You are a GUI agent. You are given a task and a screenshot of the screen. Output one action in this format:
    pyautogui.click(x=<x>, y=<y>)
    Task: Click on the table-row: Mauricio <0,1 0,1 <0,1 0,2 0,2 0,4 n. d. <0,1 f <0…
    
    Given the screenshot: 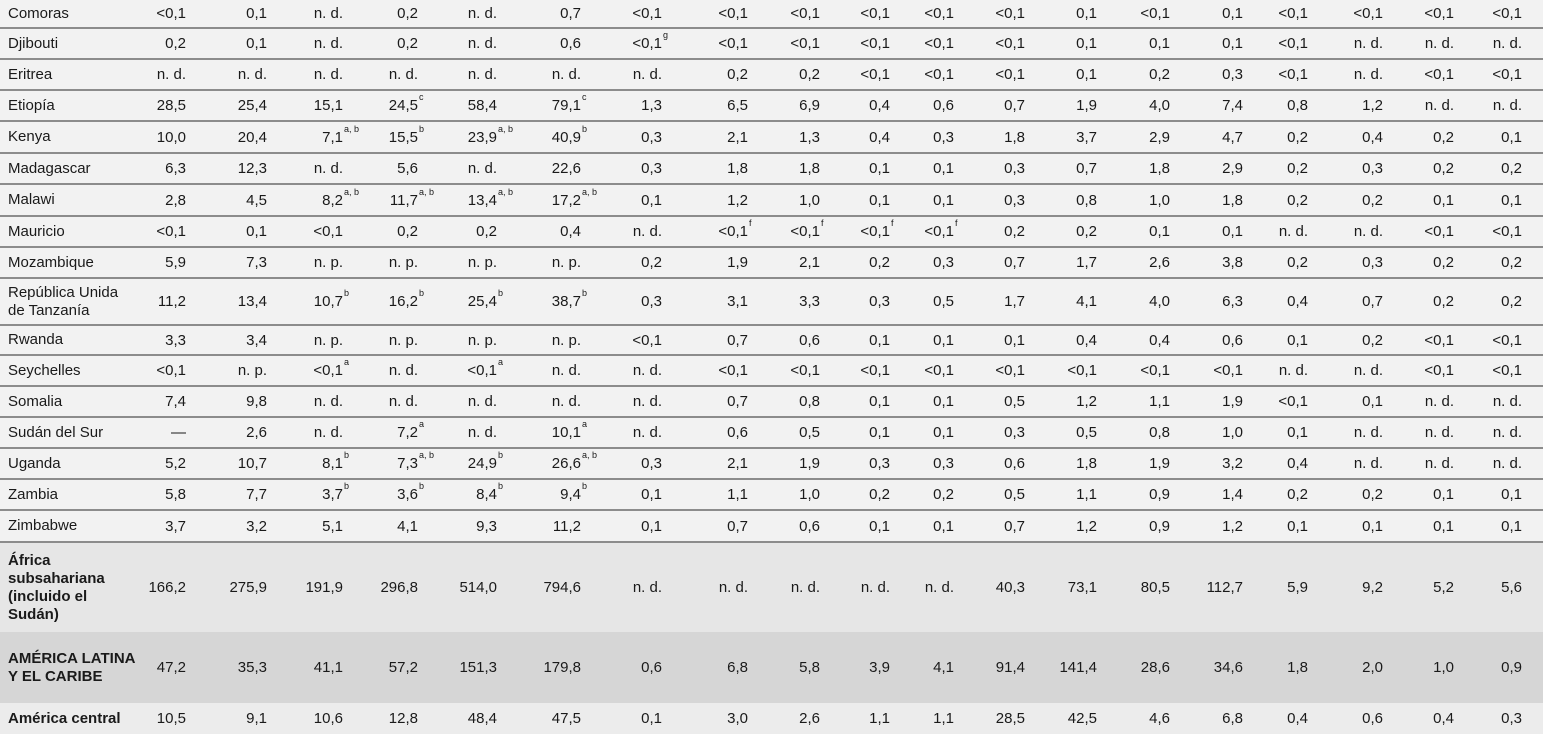 What is the action you would take?
    pyautogui.click(x=771, y=232)
    